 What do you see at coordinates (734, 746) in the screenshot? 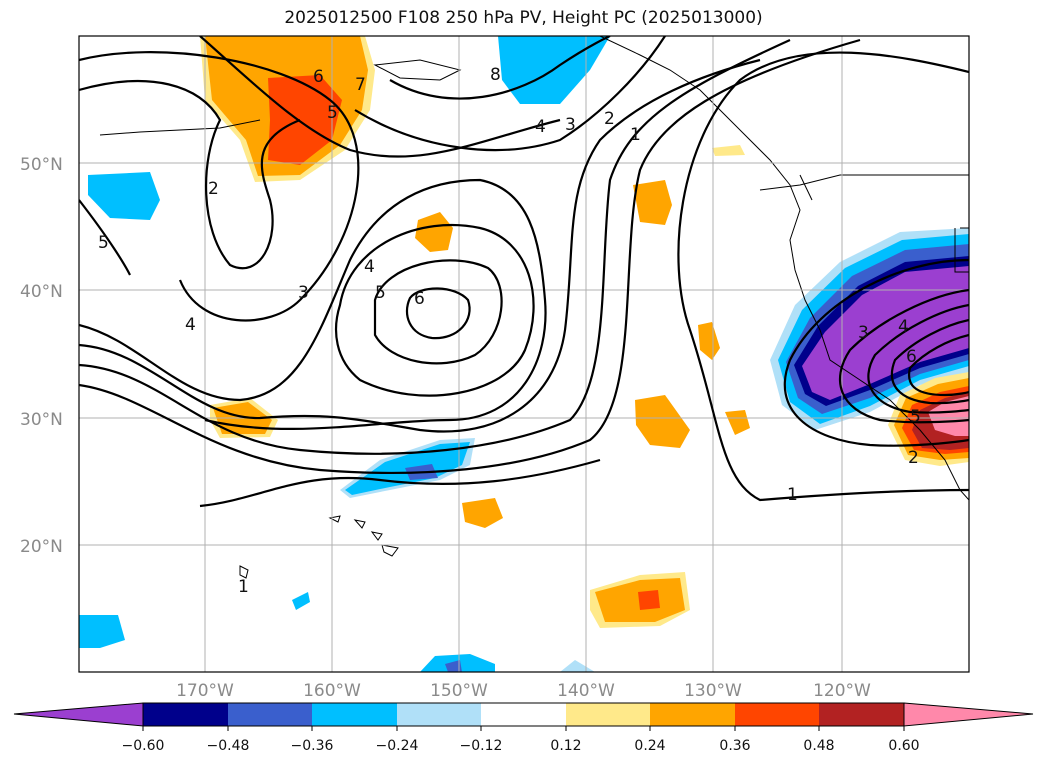
I see `colorbar-tick-label: 0.36` at bounding box center [734, 746].